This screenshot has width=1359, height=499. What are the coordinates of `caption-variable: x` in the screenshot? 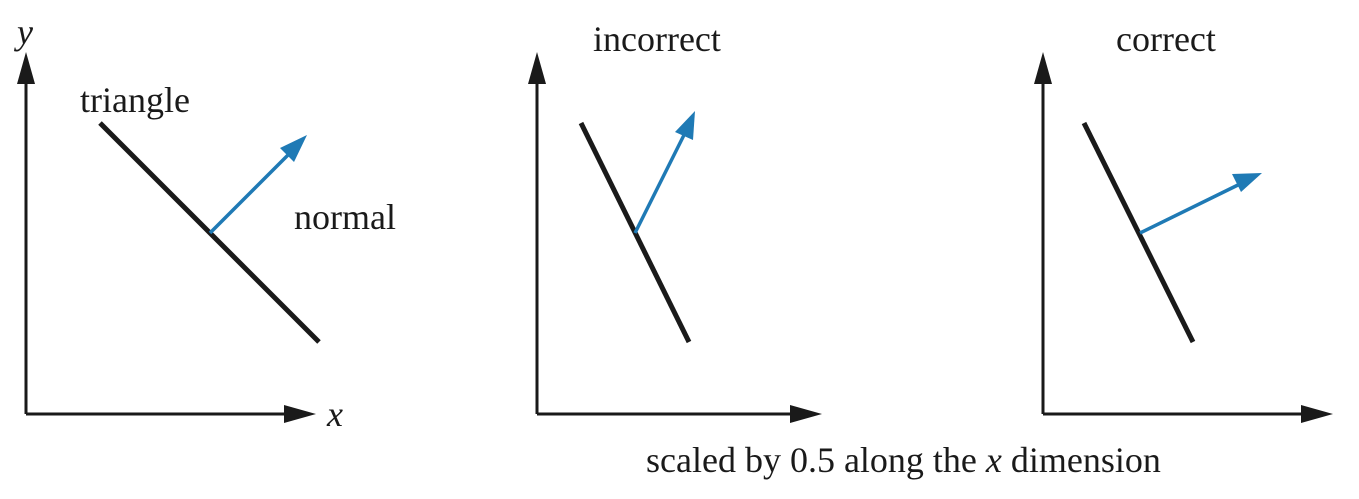 It's located at (993, 460).